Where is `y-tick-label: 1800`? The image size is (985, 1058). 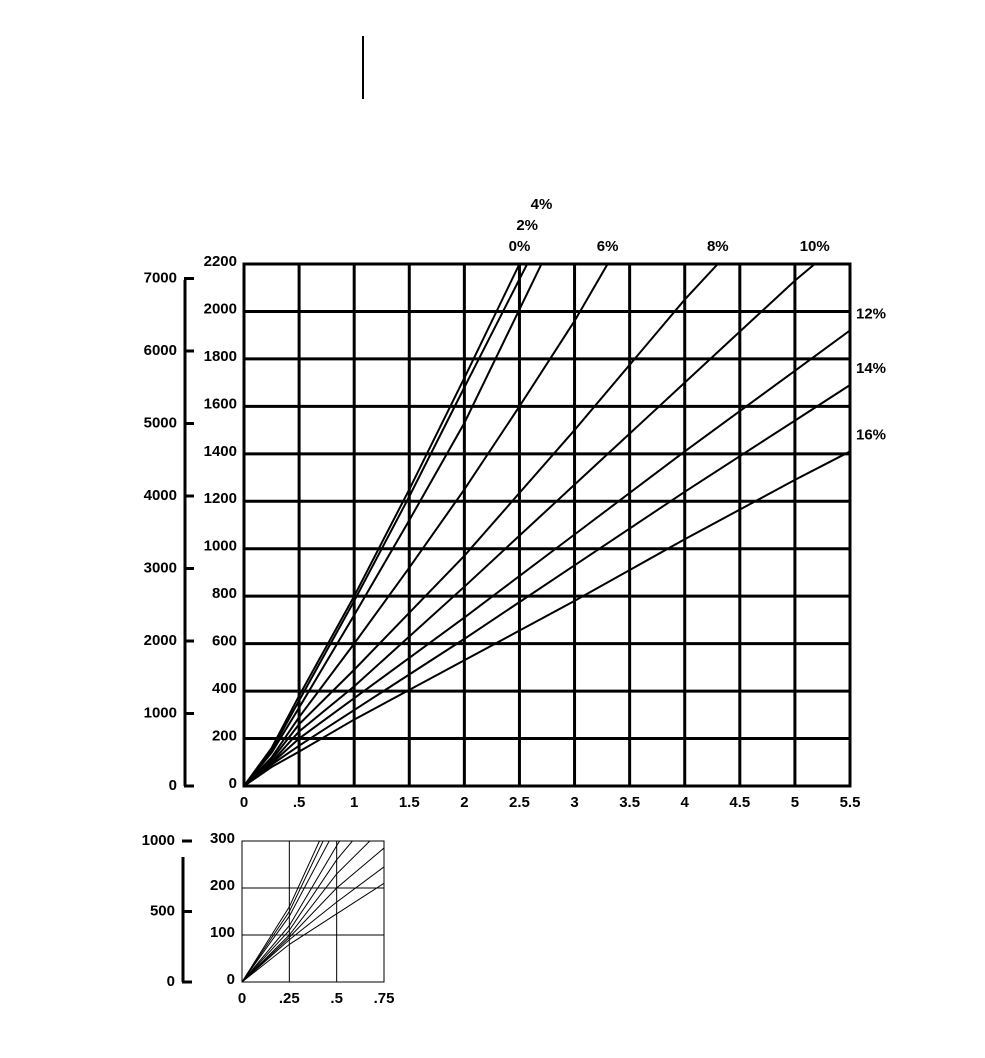 y-tick-label: 1800 is located at coordinates (220, 356).